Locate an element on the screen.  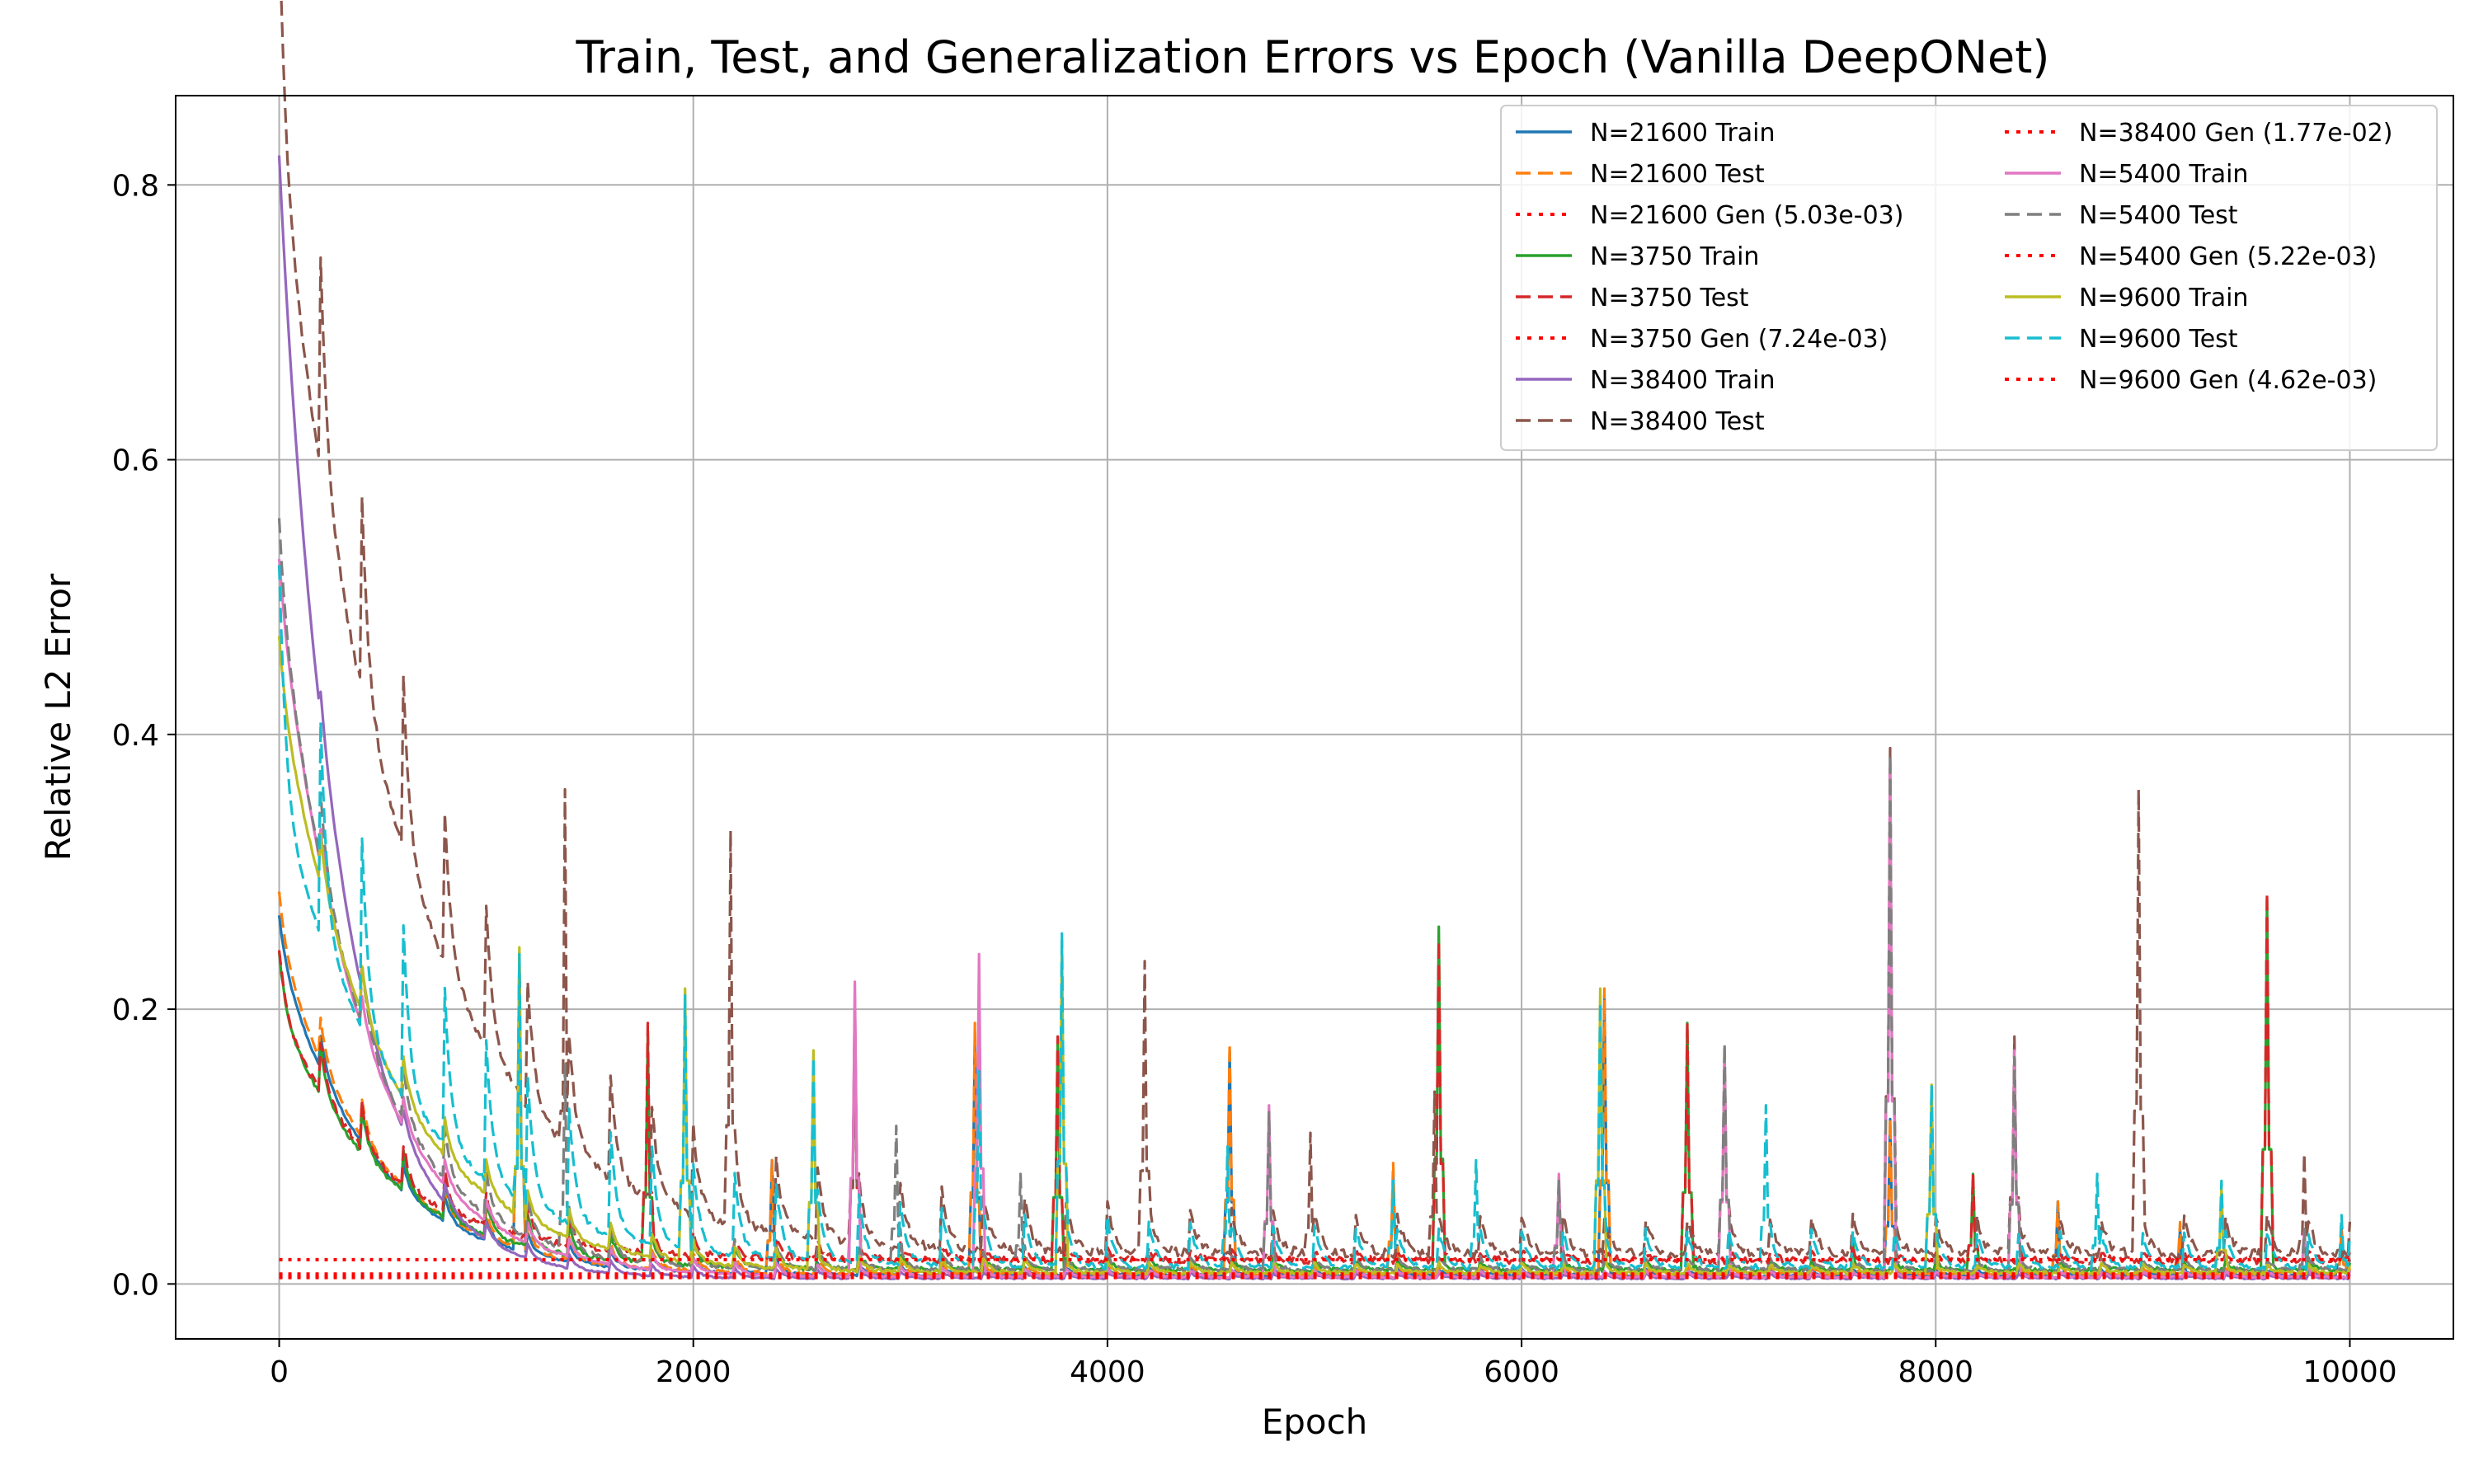
y-tick-label: 0.8 is located at coordinates (135, 186).